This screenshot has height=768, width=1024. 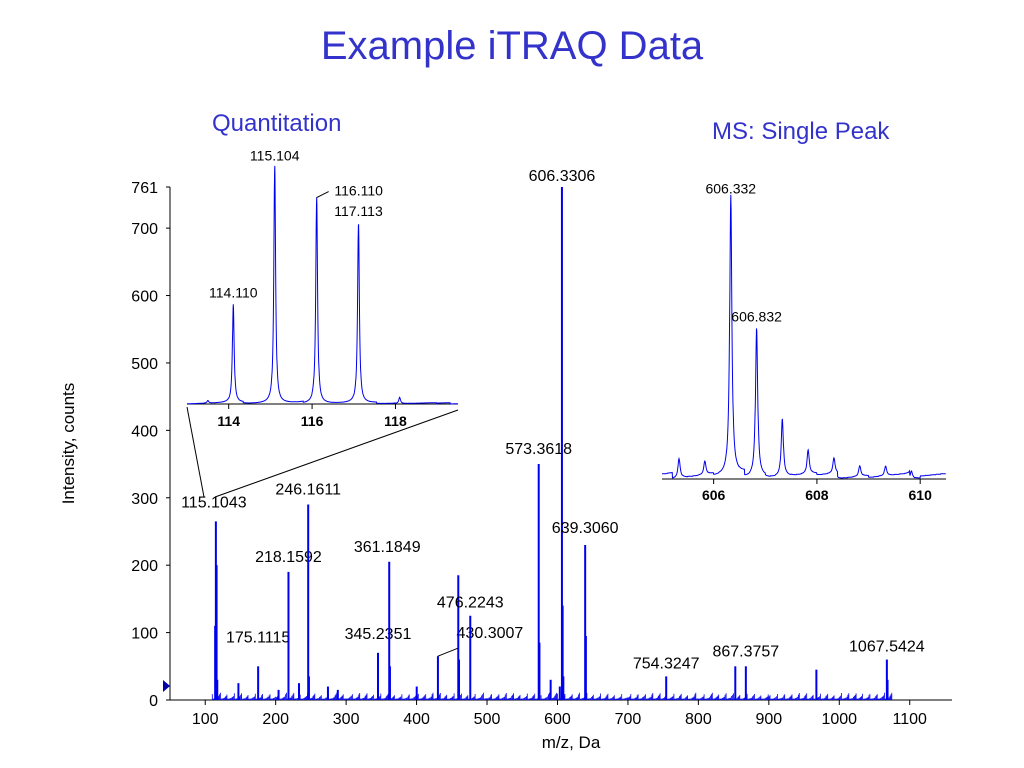 What do you see at coordinates (308, 490) in the screenshot?
I see `main-peak-label: 246.1611` at bounding box center [308, 490].